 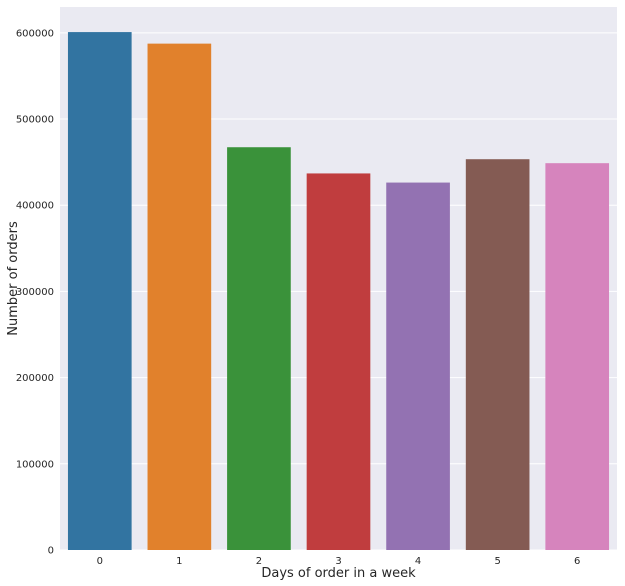 What do you see at coordinates (35, 206) in the screenshot?
I see `y-tick-label: 400000` at bounding box center [35, 206].